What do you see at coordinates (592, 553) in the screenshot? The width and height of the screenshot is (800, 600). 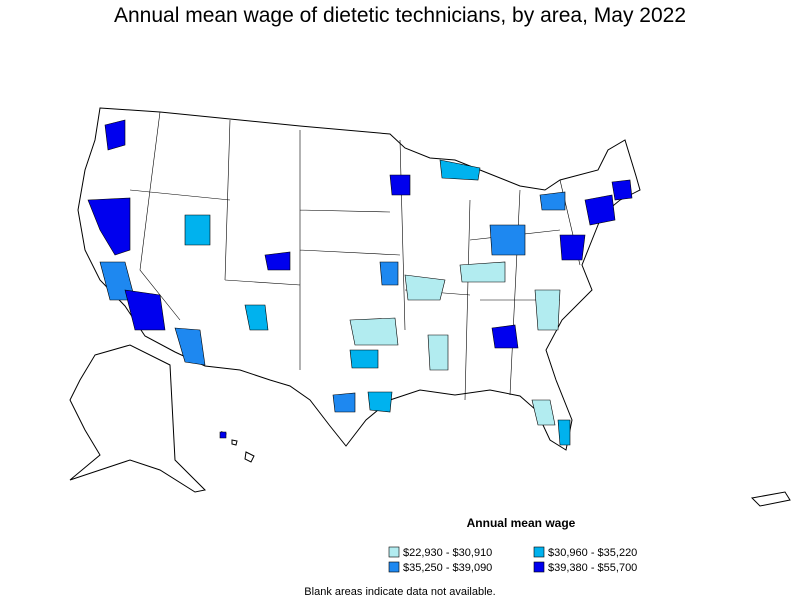 I see `legend-label: $30,960 - $35,220` at bounding box center [592, 553].